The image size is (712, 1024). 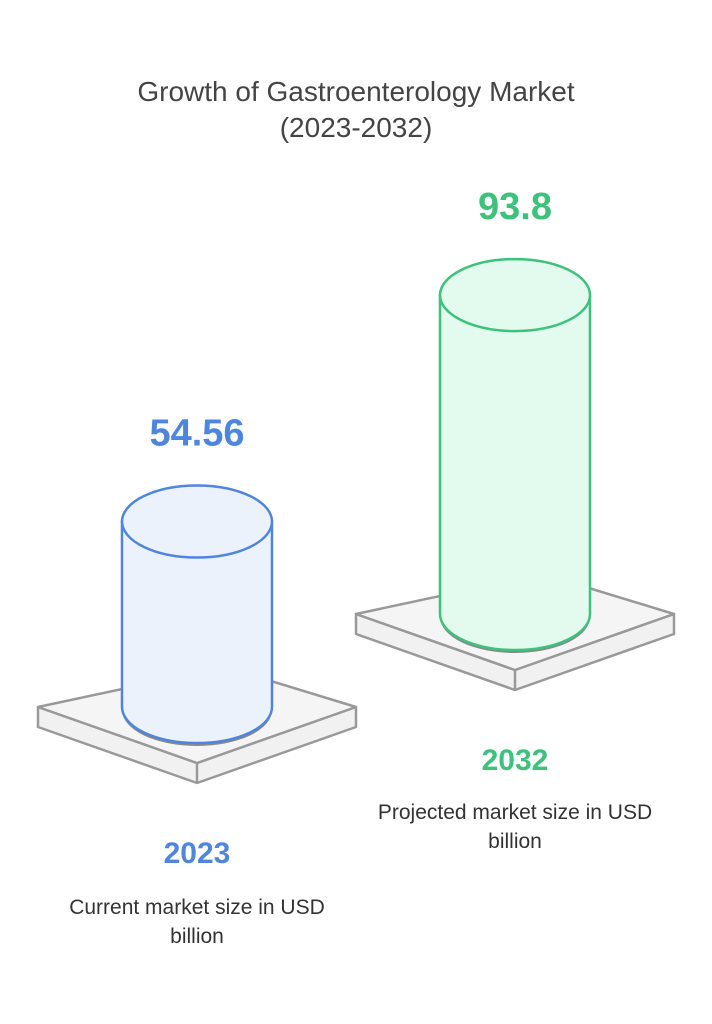 I want to click on category-label: 2032, so click(x=515, y=760).